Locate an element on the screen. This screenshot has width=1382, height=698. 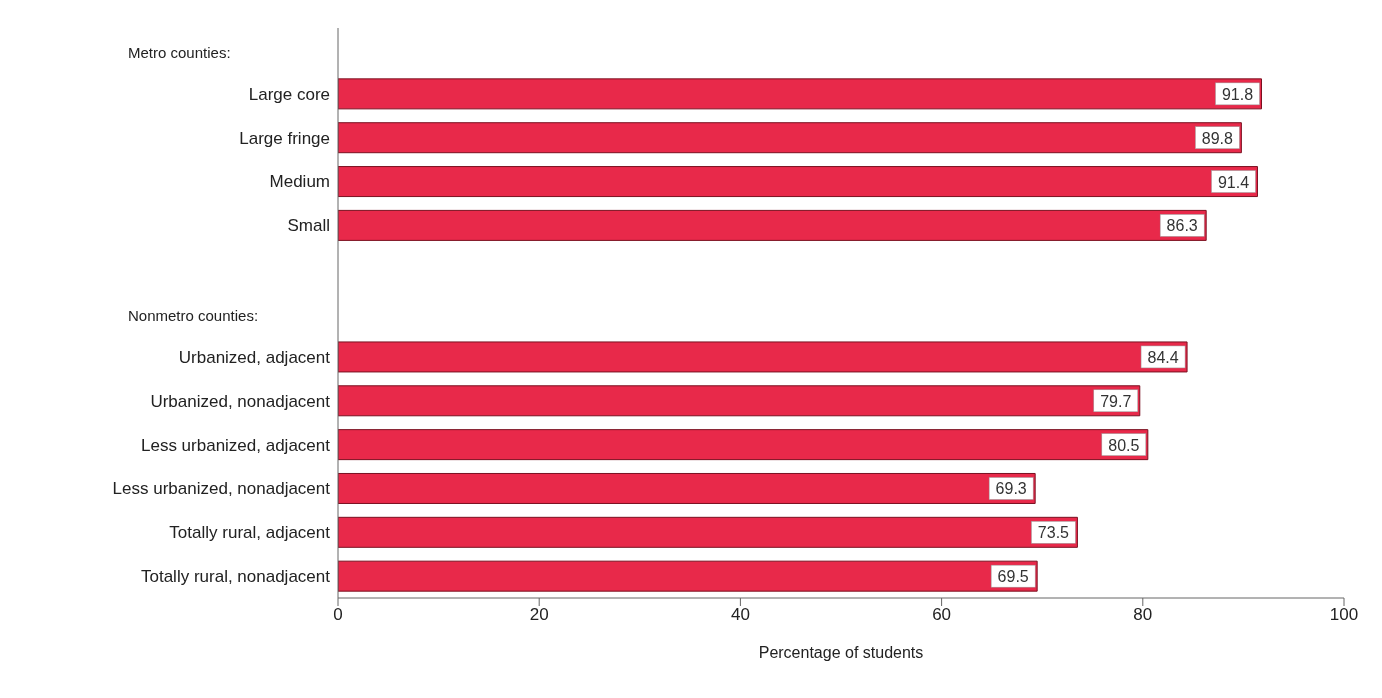
text: Metro counties: is located at coordinates (179, 52).